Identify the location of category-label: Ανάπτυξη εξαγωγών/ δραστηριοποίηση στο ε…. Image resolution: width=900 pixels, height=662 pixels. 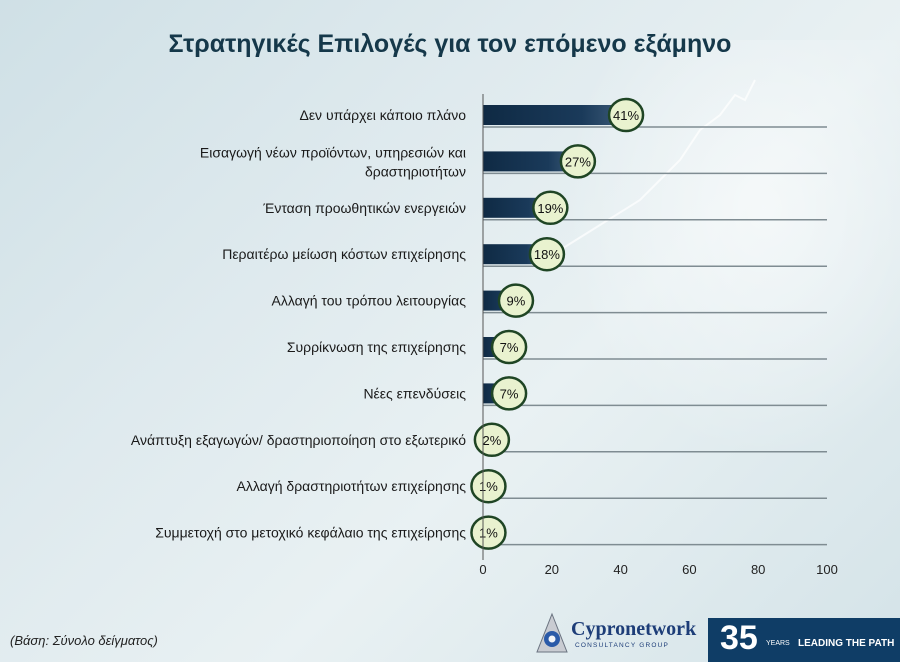
(298, 440).